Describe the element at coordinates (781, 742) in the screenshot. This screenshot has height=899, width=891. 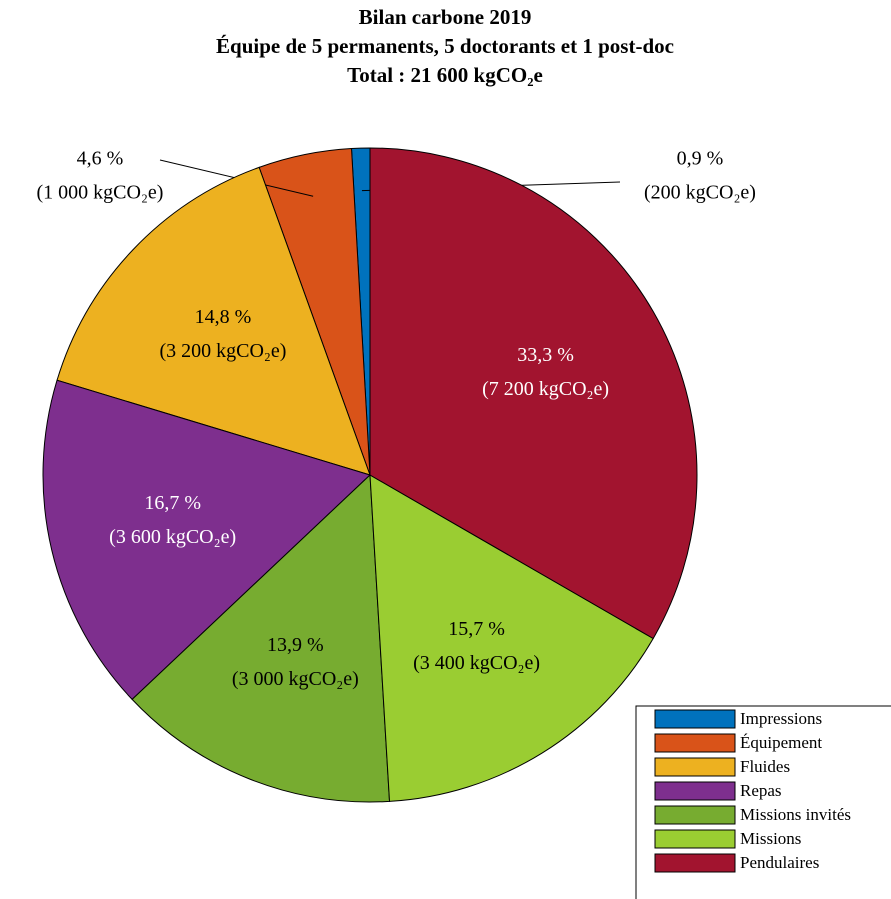
I see `legend-label: Équipement` at that location.